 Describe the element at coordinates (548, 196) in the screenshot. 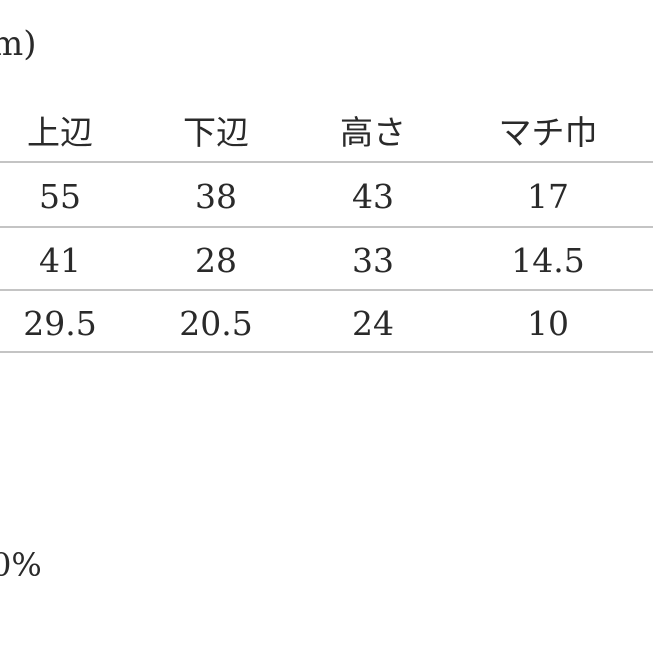

I see `table-cell: 17` at that location.